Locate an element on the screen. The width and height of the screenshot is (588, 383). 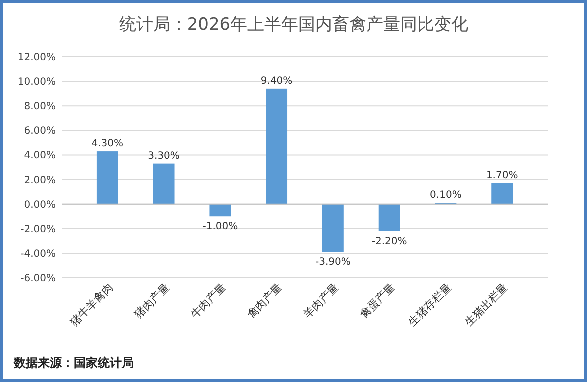
x-tick-label: 猪肉产量 is located at coordinates (152, 301).